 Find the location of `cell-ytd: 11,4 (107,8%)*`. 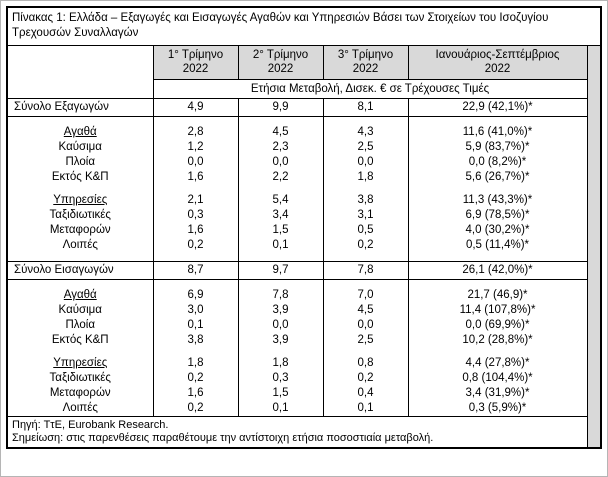

cell-ytd: 11,4 (107,8%)* is located at coordinates (497, 310).